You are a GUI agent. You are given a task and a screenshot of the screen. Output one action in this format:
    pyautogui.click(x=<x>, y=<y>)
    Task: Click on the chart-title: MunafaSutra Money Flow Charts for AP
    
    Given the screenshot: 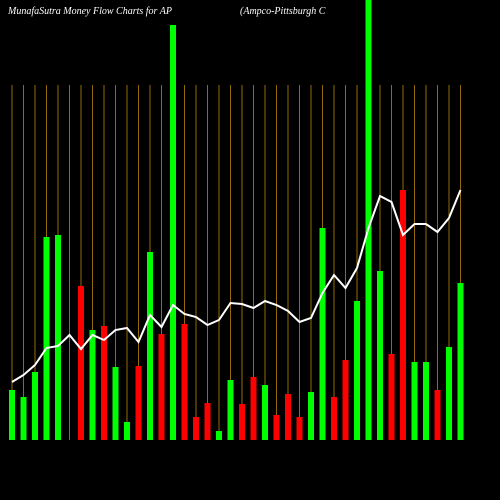 What is the action you would take?
    pyautogui.click(x=89, y=11)
    